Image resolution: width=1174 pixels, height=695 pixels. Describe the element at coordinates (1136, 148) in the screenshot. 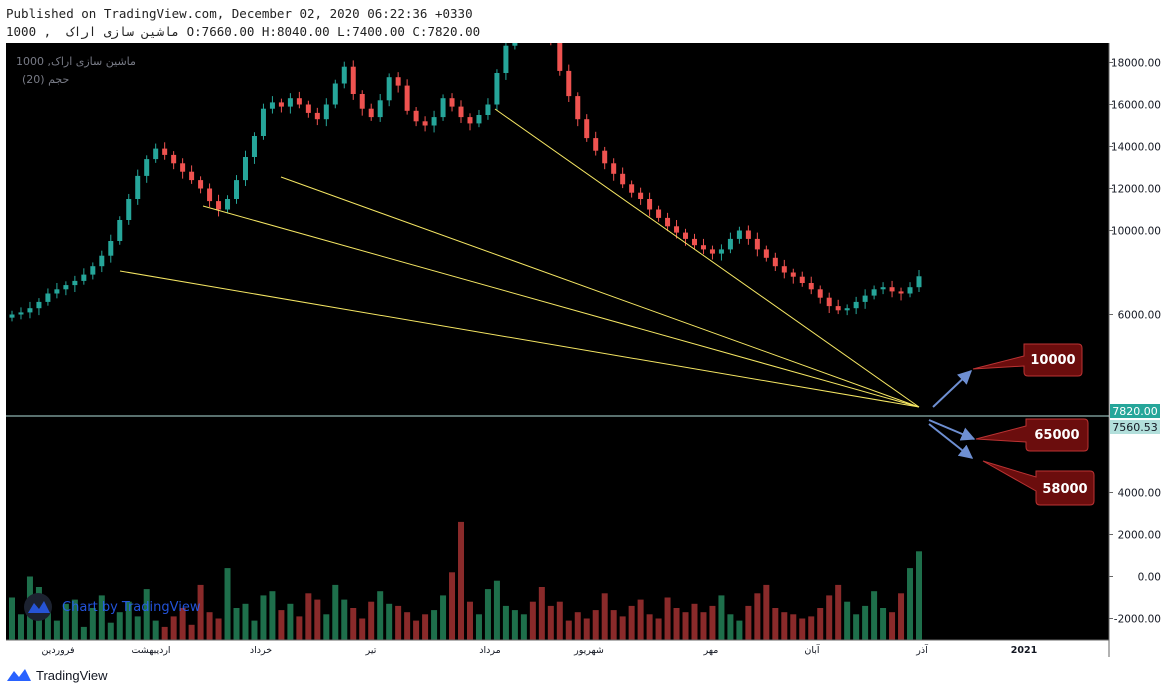

I see `y-tick-label: 14000.00` at that location.